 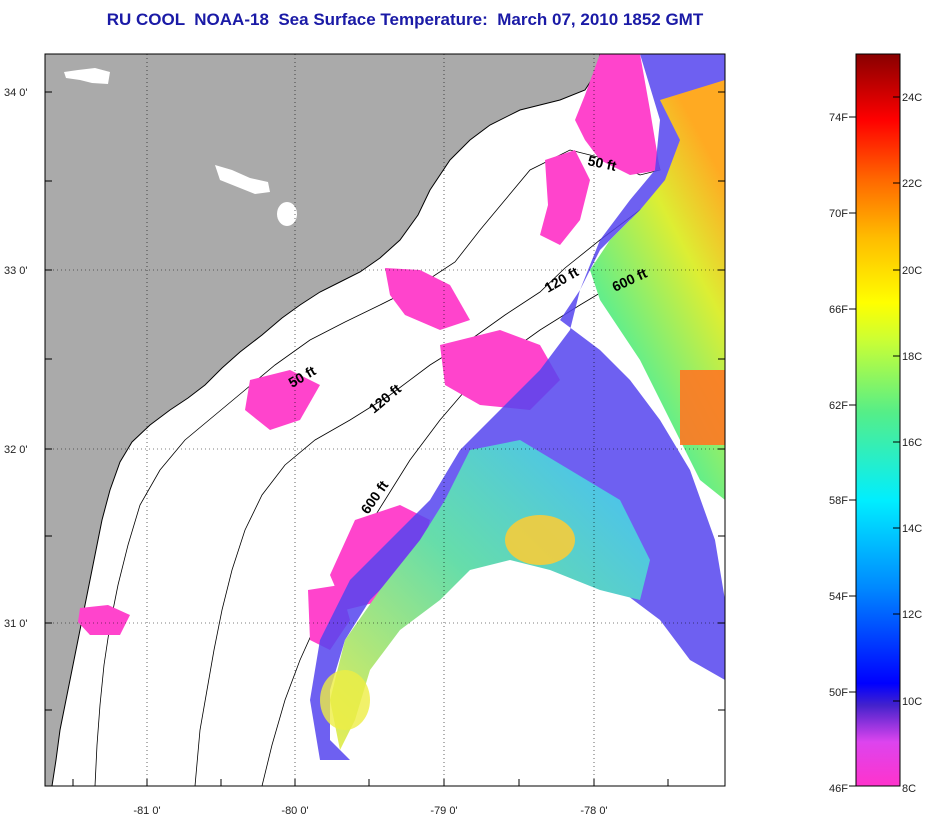 What do you see at coordinates (146, 811) in the screenshot?
I see `lon-label: -81 0'` at bounding box center [146, 811].